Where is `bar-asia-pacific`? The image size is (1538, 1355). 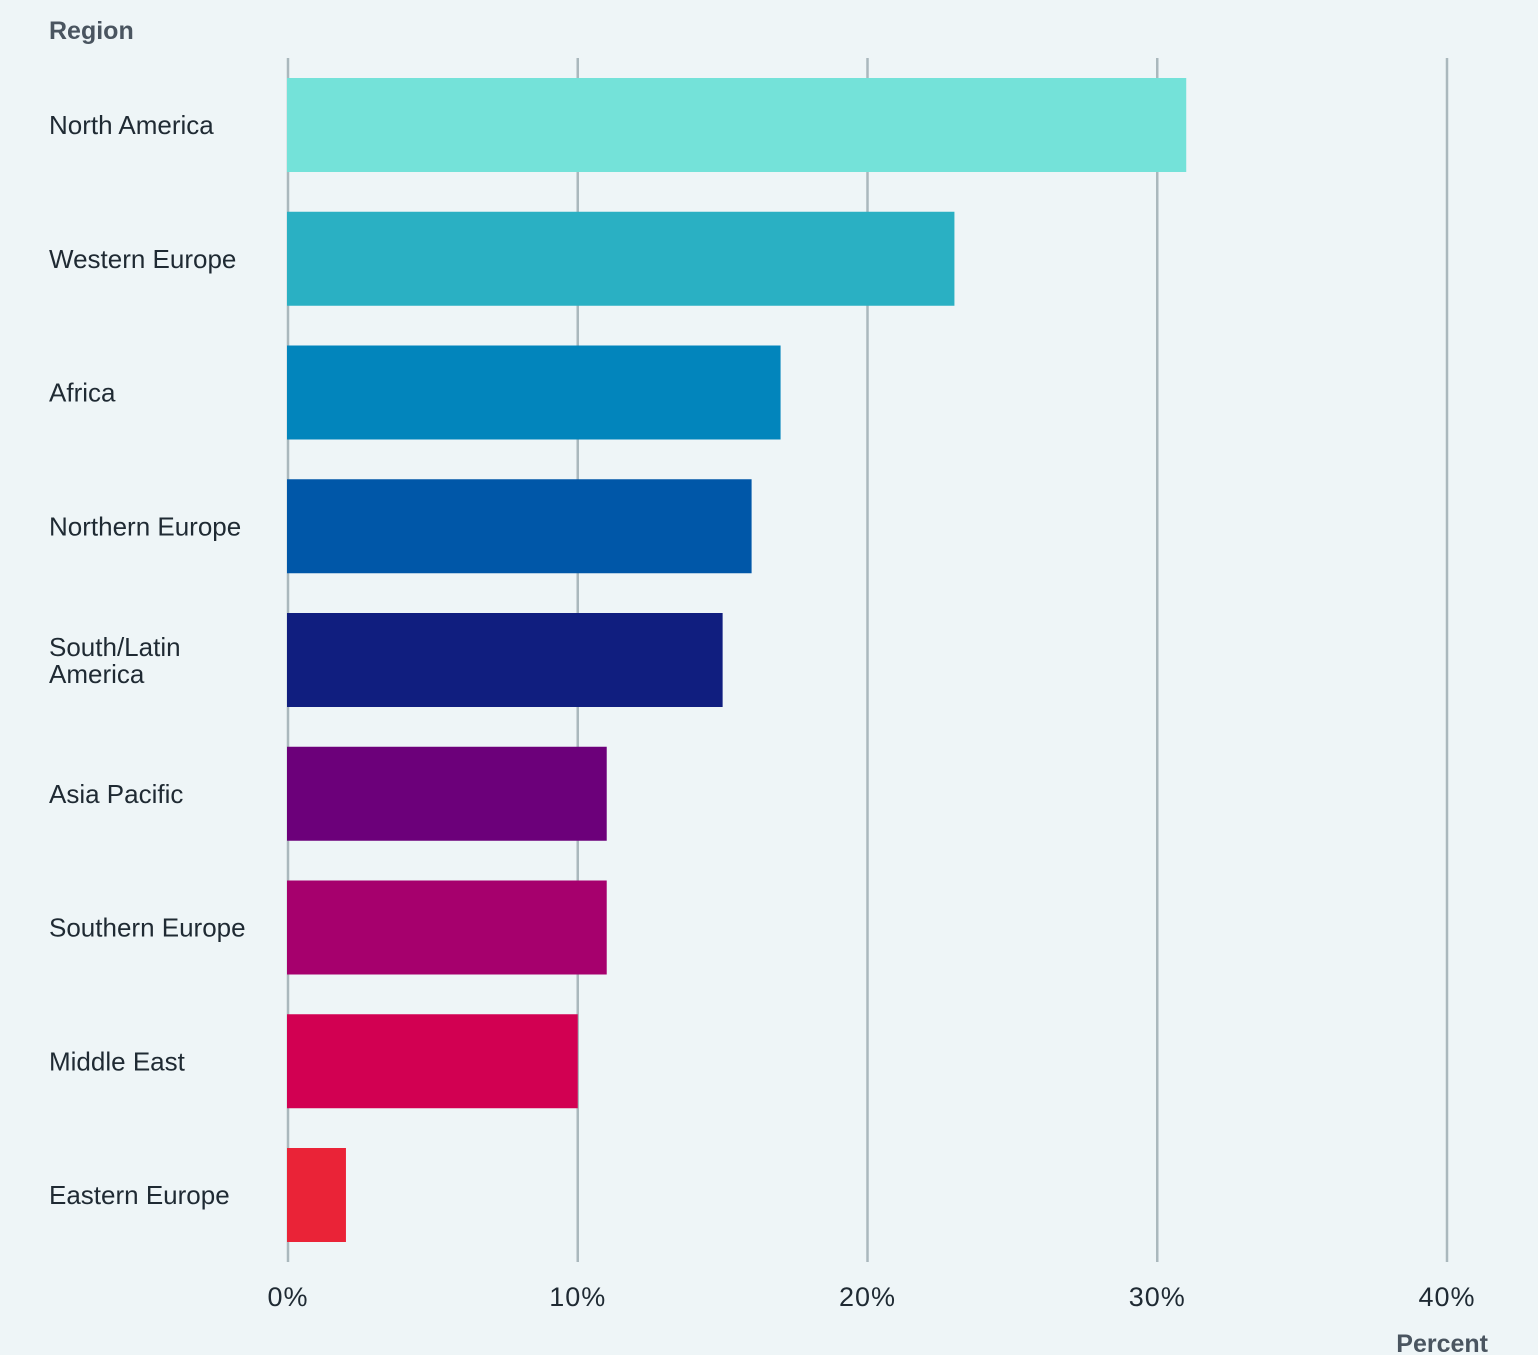 bar-asia-pacific is located at coordinates (447, 793).